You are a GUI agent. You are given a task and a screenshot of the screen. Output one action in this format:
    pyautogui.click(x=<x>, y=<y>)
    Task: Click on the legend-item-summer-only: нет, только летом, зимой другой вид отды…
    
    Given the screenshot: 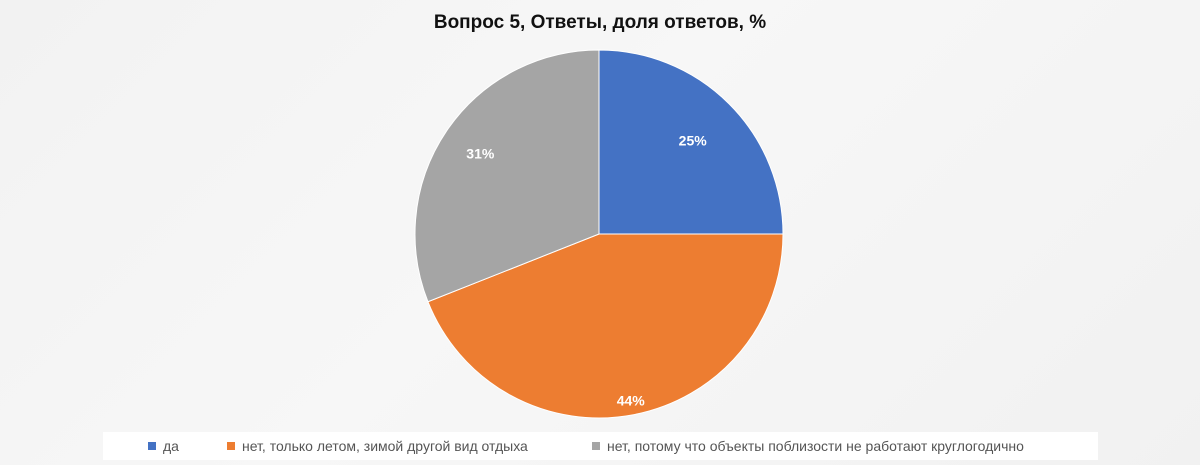 What is the action you would take?
    pyautogui.click(x=377, y=446)
    